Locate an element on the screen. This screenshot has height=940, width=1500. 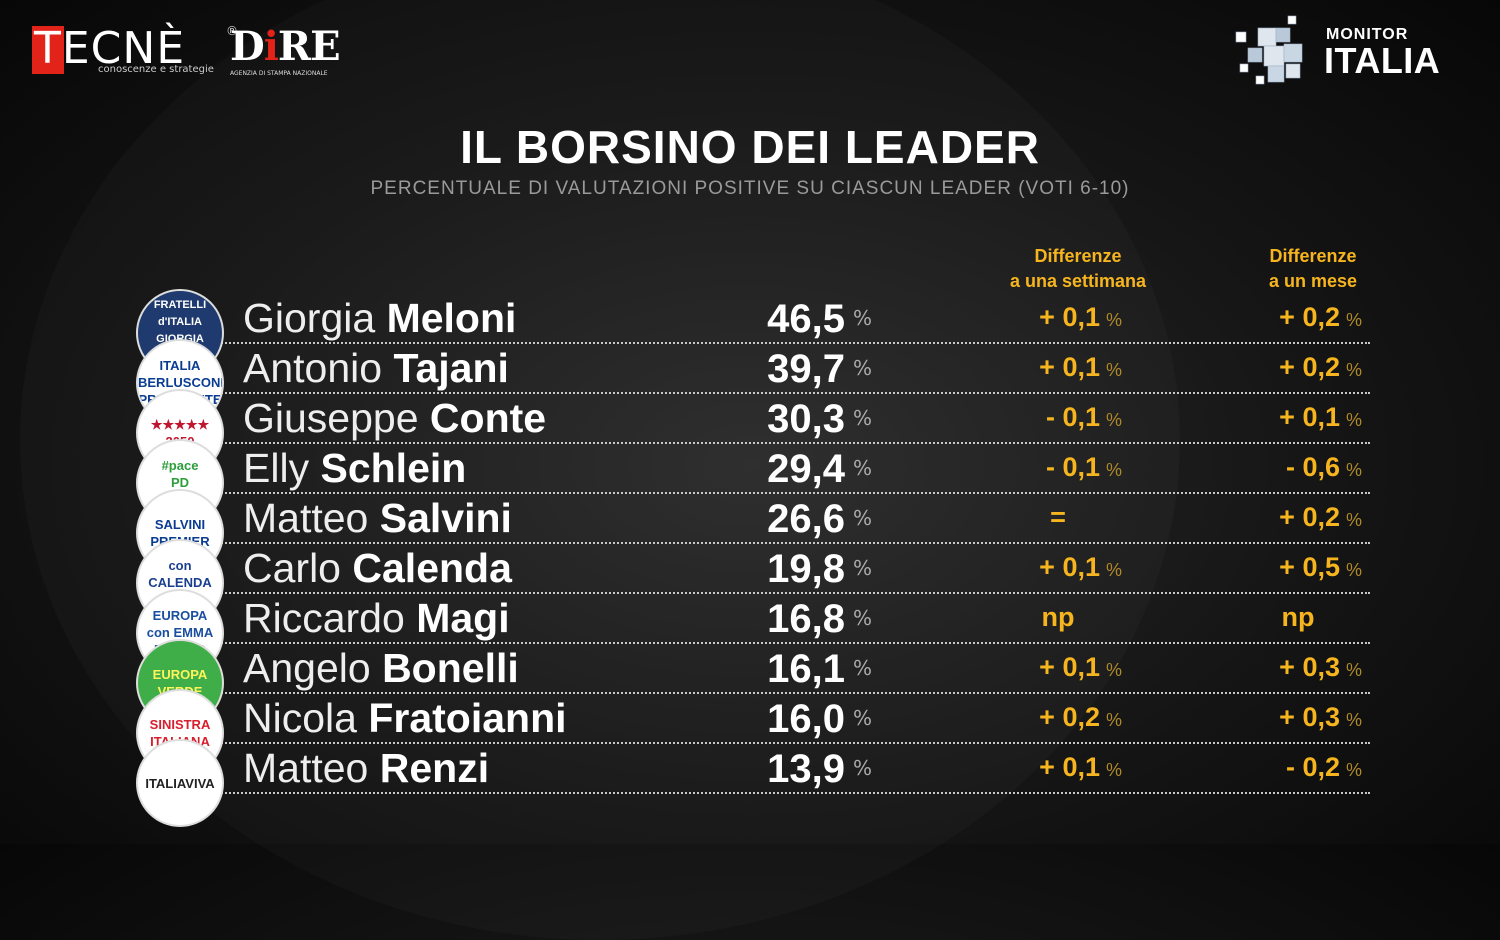
leader-name: Riccardo Magi is located at coordinates (376, 618).